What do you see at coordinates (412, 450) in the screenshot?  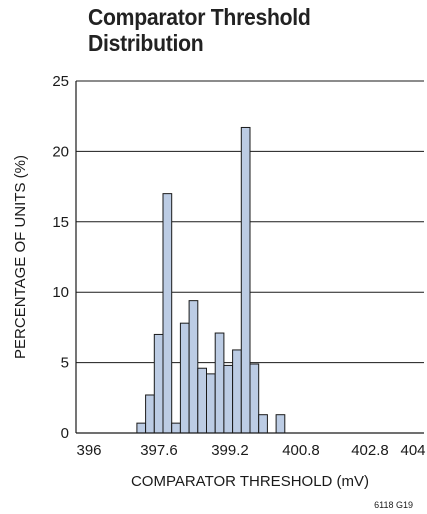 I see `x-tick-label: 404` at bounding box center [412, 450].